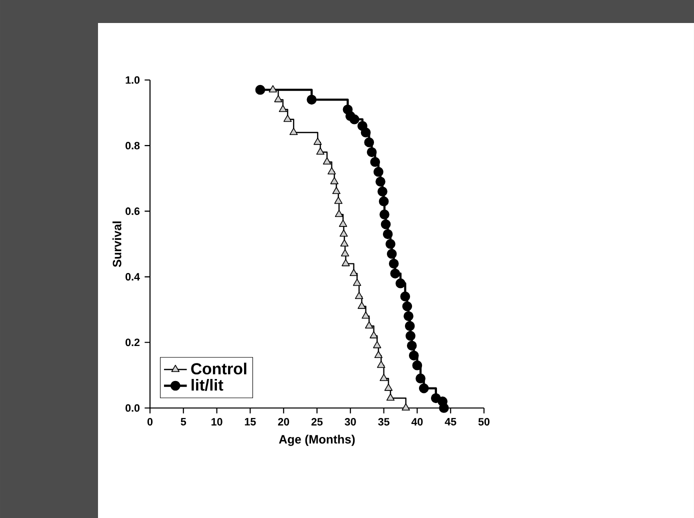 Image resolution: width=694 pixels, height=518 pixels. What do you see at coordinates (450, 422) in the screenshot?
I see `x-tick-label: 45` at bounding box center [450, 422].